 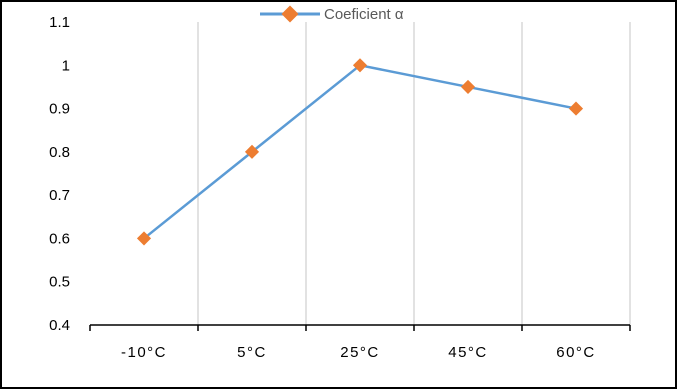 I want to click on x-tick-labels: -10°C 5°C 25°C 45°C 60°C, so click(x=358, y=352).